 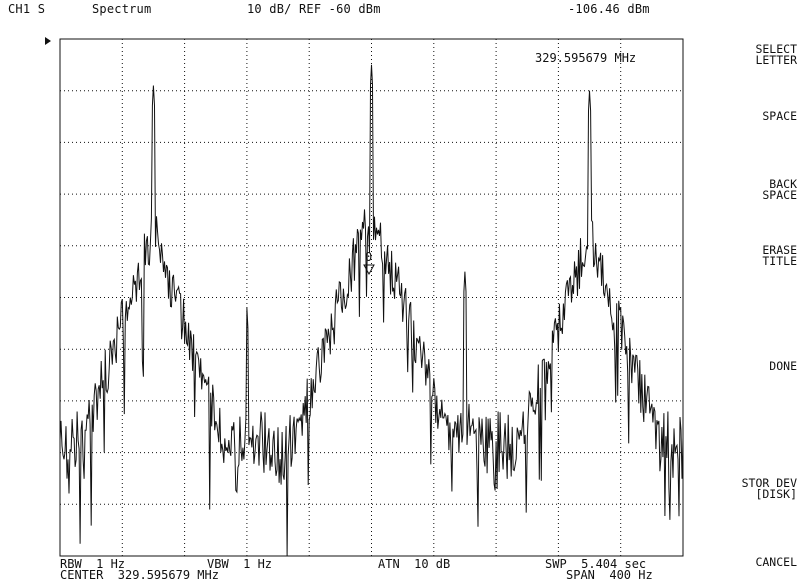 What do you see at coordinates (369, 270) in the screenshot?
I see `marker-triangle-icon` at bounding box center [369, 270].